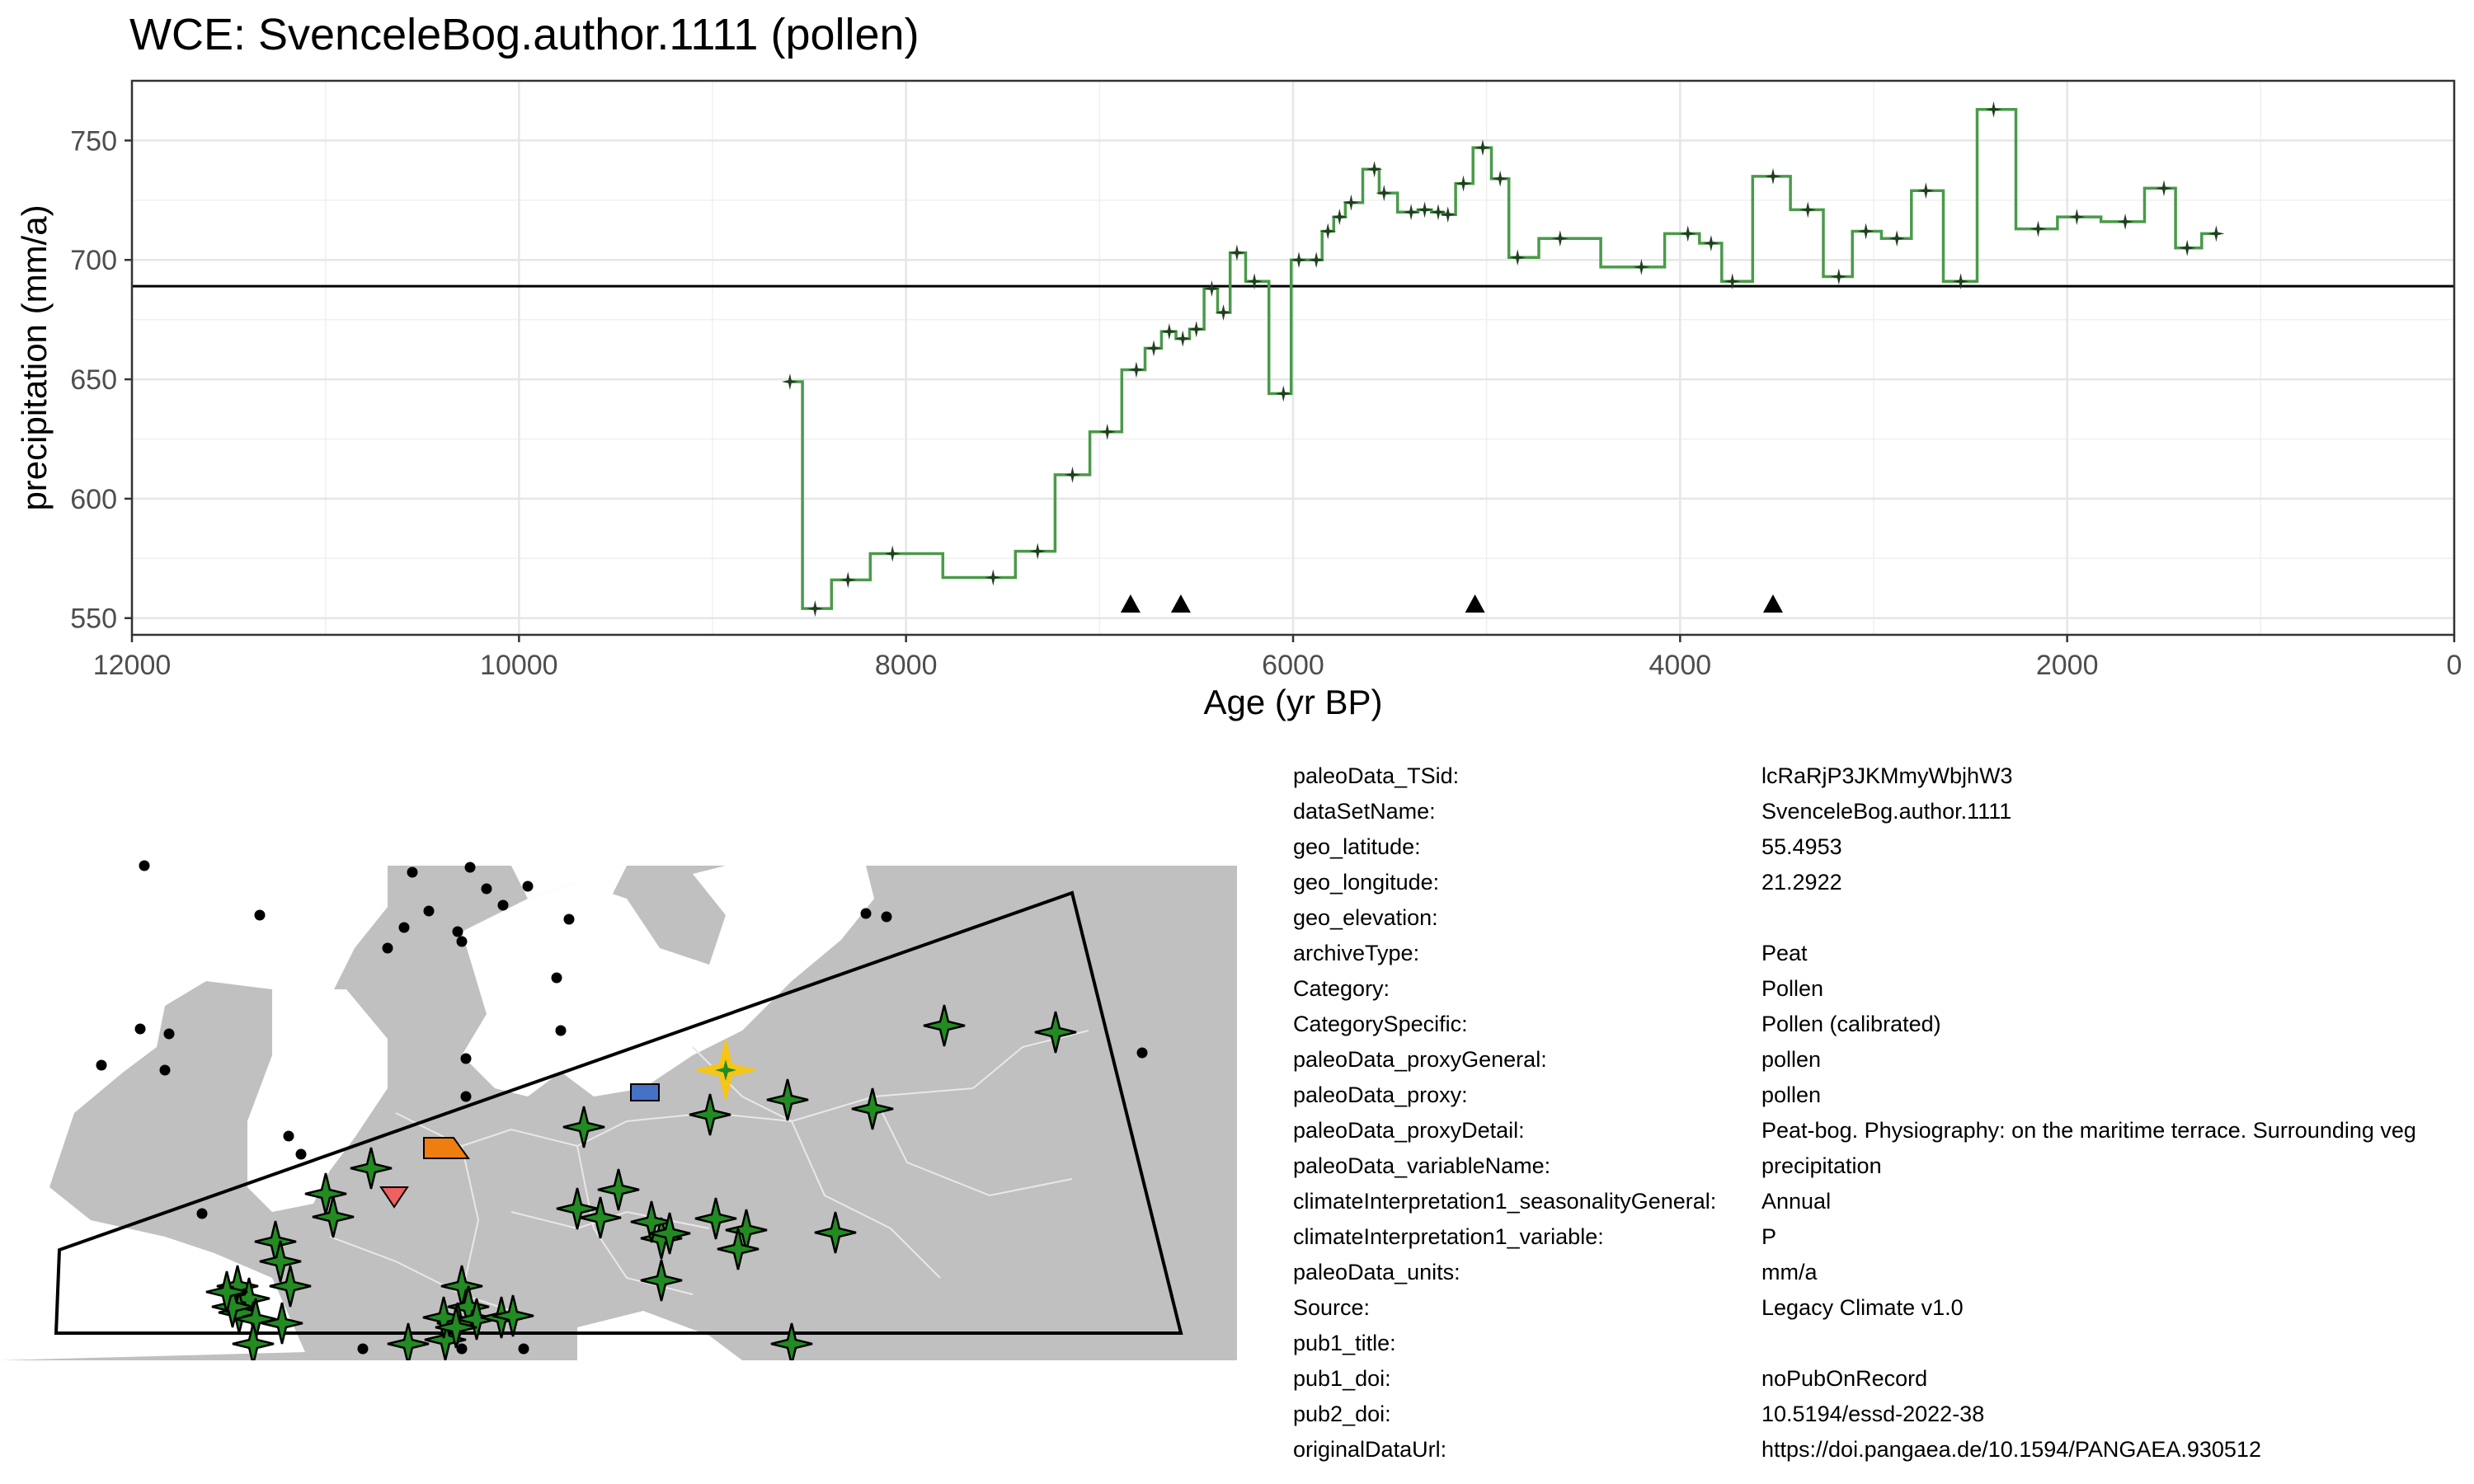  What do you see at coordinates (1332, 1307) in the screenshot?
I see `metadata-key: Source:` at bounding box center [1332, 1307].